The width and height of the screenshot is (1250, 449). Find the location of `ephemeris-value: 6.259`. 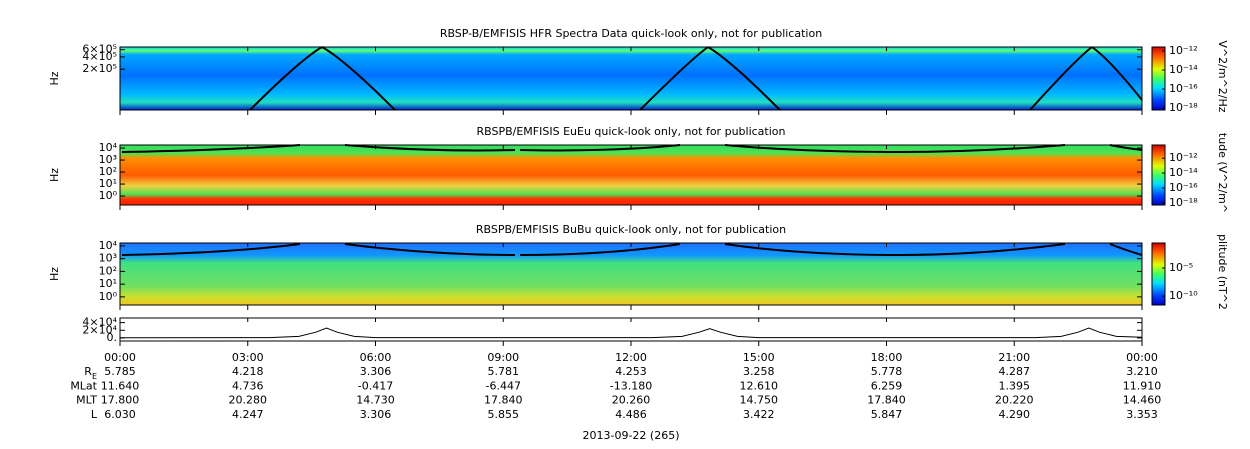

ephemeris-value: 6.259 is located at coordinates (887, 385).